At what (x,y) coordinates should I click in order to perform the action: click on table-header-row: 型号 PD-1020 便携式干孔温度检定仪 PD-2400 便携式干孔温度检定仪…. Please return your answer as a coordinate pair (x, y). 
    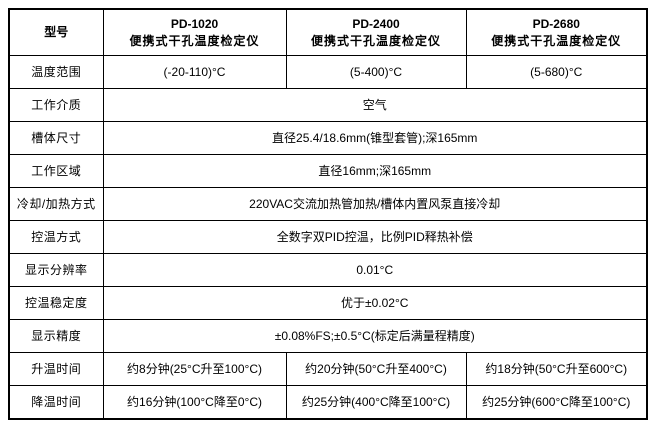
    Looking at the image, I should click on (328, 32).